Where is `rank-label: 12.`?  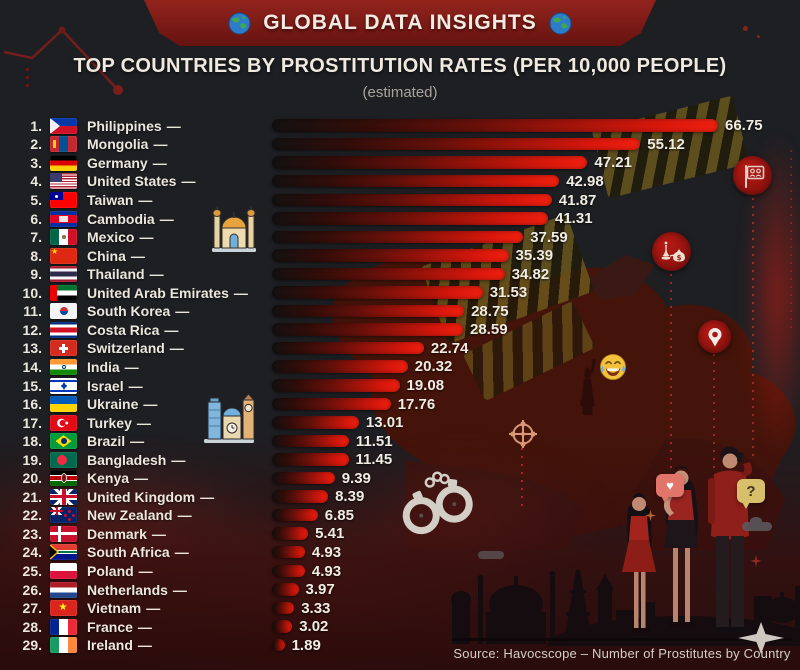
rank-label: 12. is located at coordinates (32, 329).